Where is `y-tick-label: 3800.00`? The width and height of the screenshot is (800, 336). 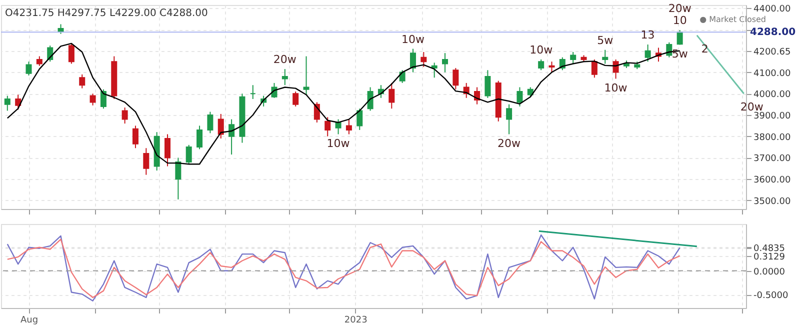 y-tick-label: 3800.00 is located at coordinates (772, 137).